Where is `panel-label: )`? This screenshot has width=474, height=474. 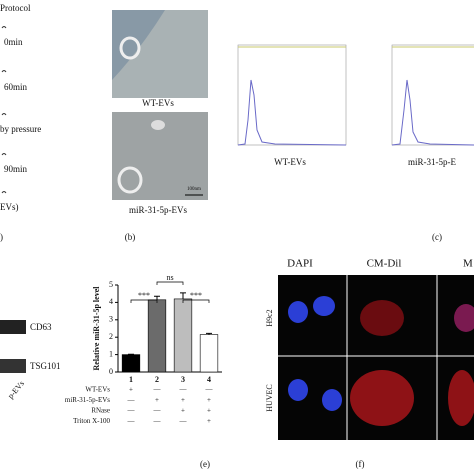
panel-label: ) is located at coordinates (1, 237).